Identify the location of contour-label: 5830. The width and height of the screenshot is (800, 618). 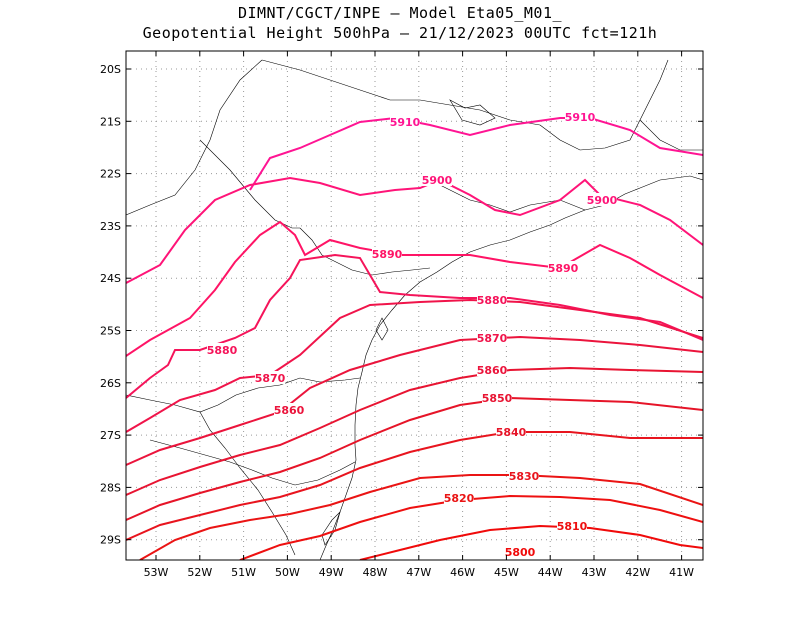
(524, 476).